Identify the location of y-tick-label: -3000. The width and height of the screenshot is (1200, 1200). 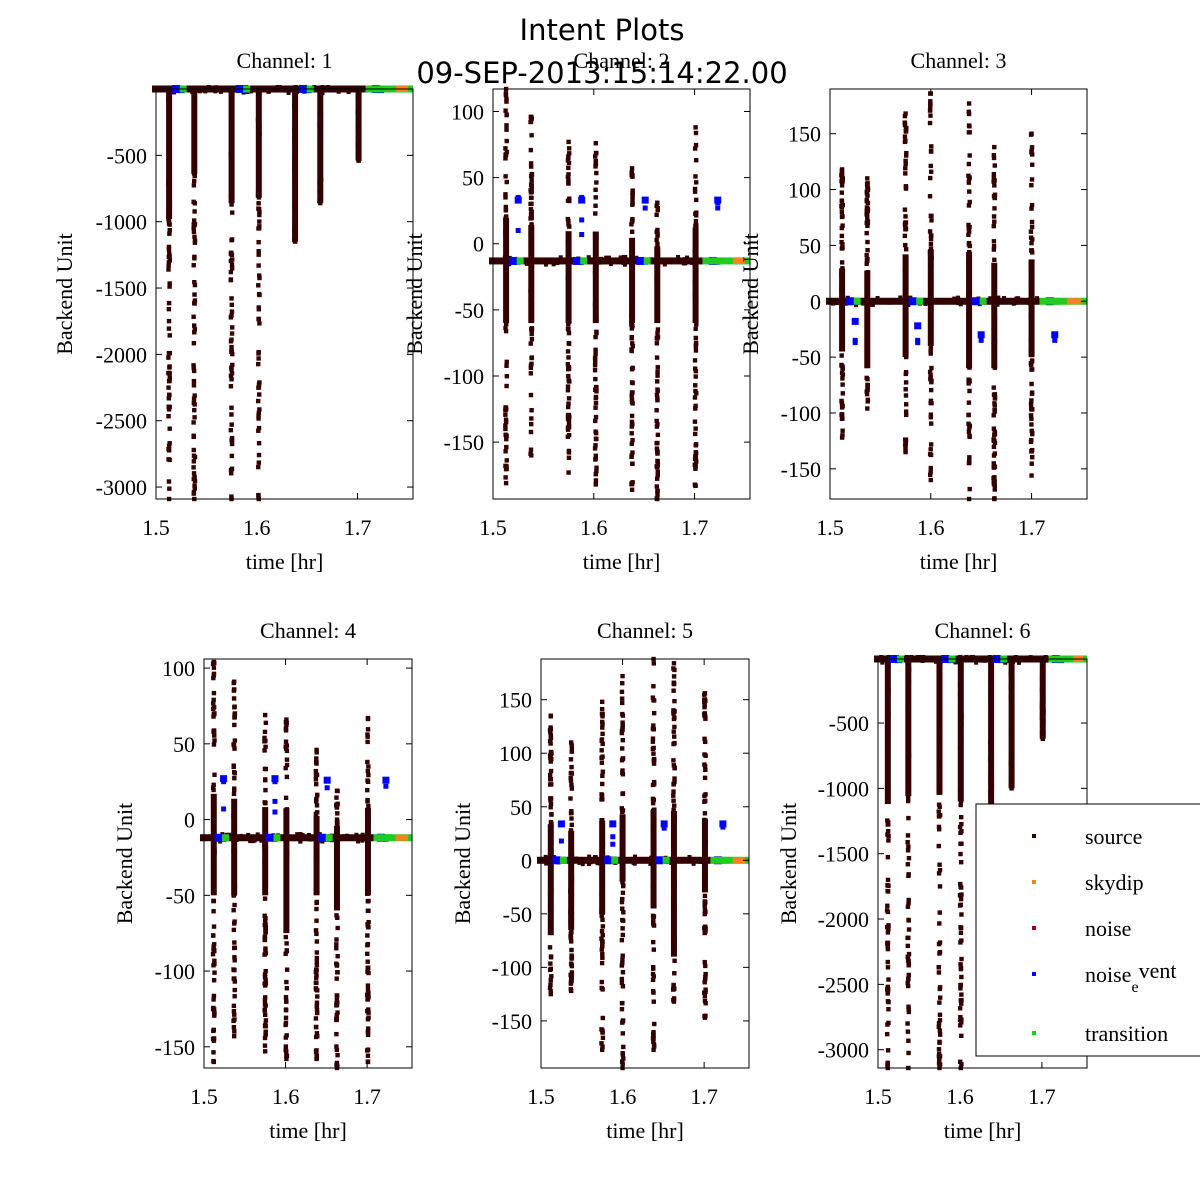
(121, 487).